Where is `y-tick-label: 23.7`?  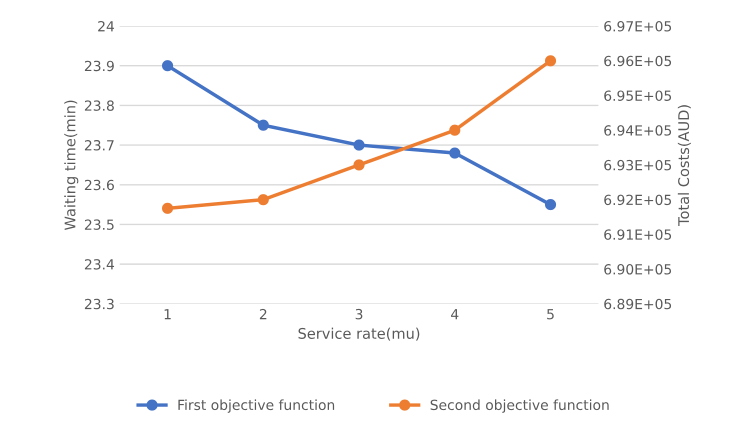 y-tick-label: 23.7 is located at coordinates (99, 145).